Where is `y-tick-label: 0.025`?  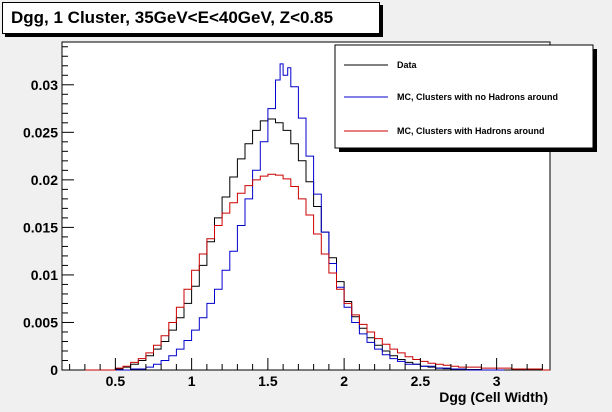
y-tick-label: 0.025 is located at coordinates (40, 132).